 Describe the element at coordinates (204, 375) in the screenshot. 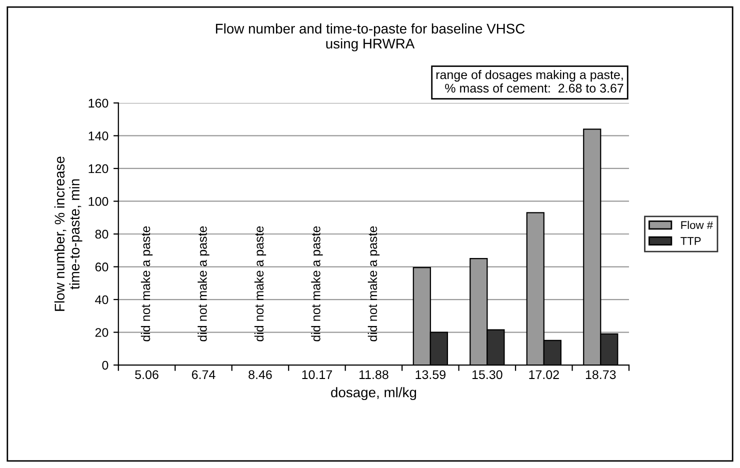

I see `x-tick-label: 6.74` at that location.